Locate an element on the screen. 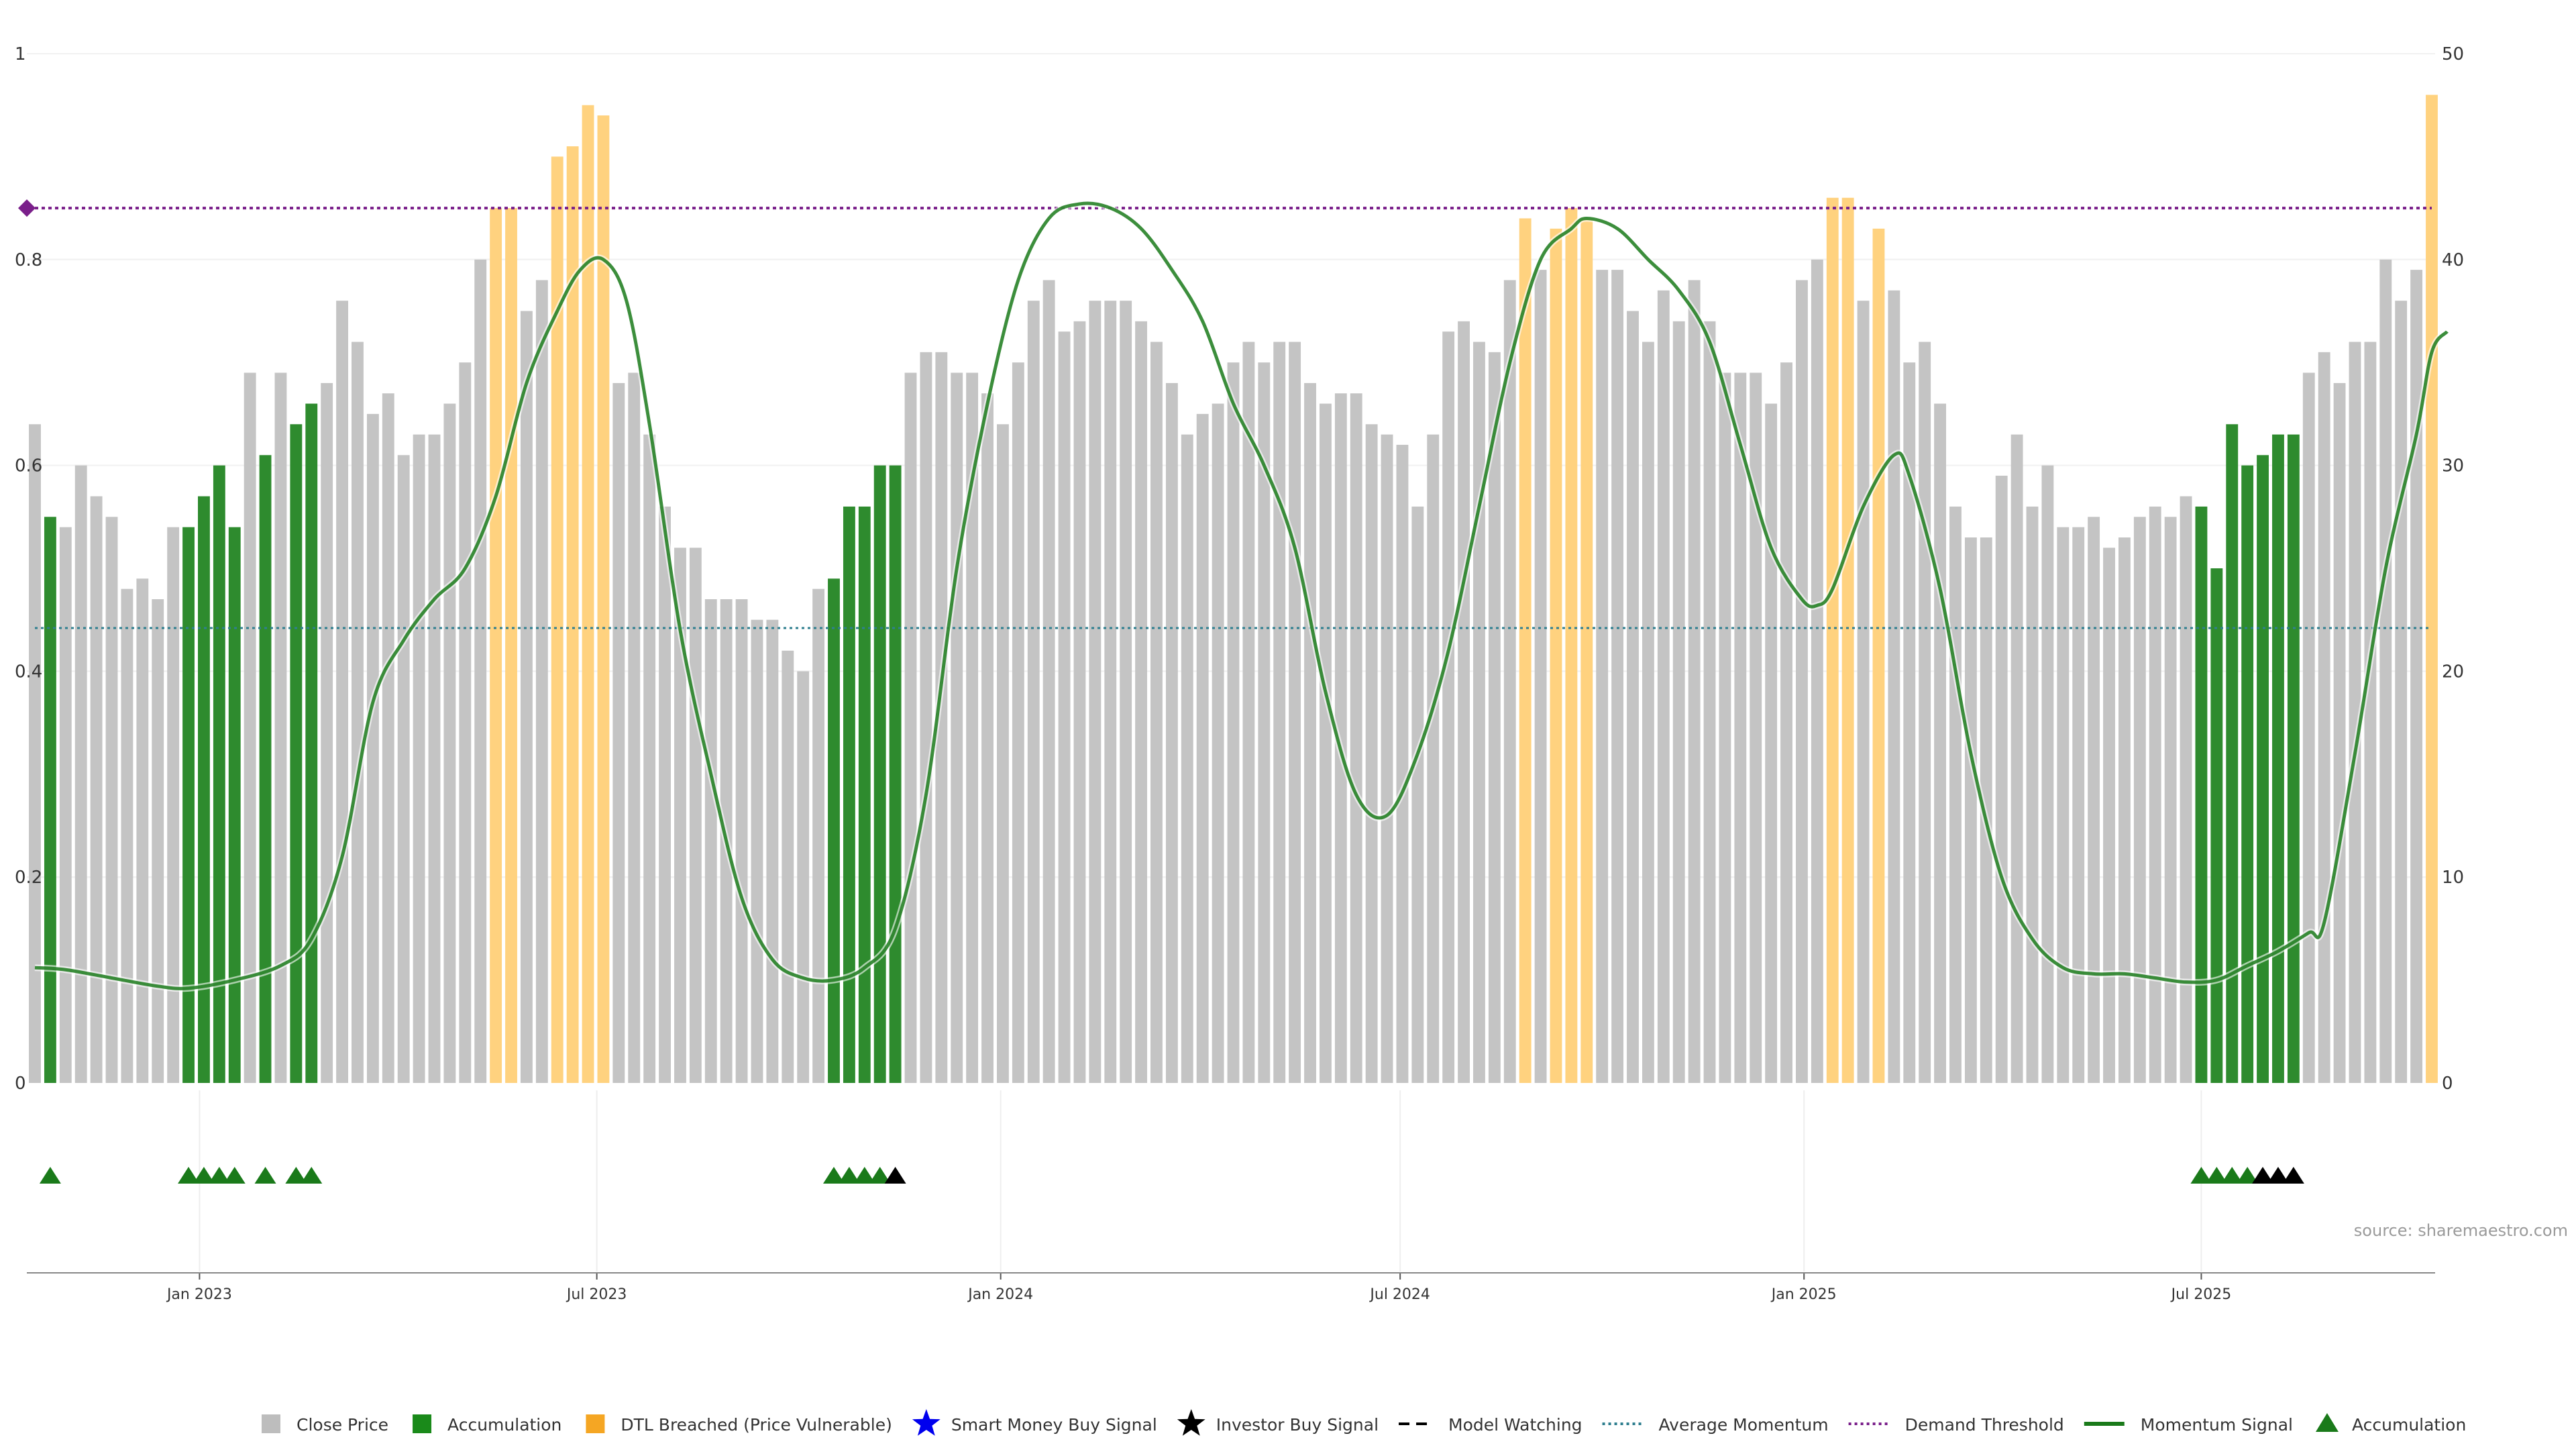  source-credit: source: sharemaestro.com is located at coordinates (2461, 1231).